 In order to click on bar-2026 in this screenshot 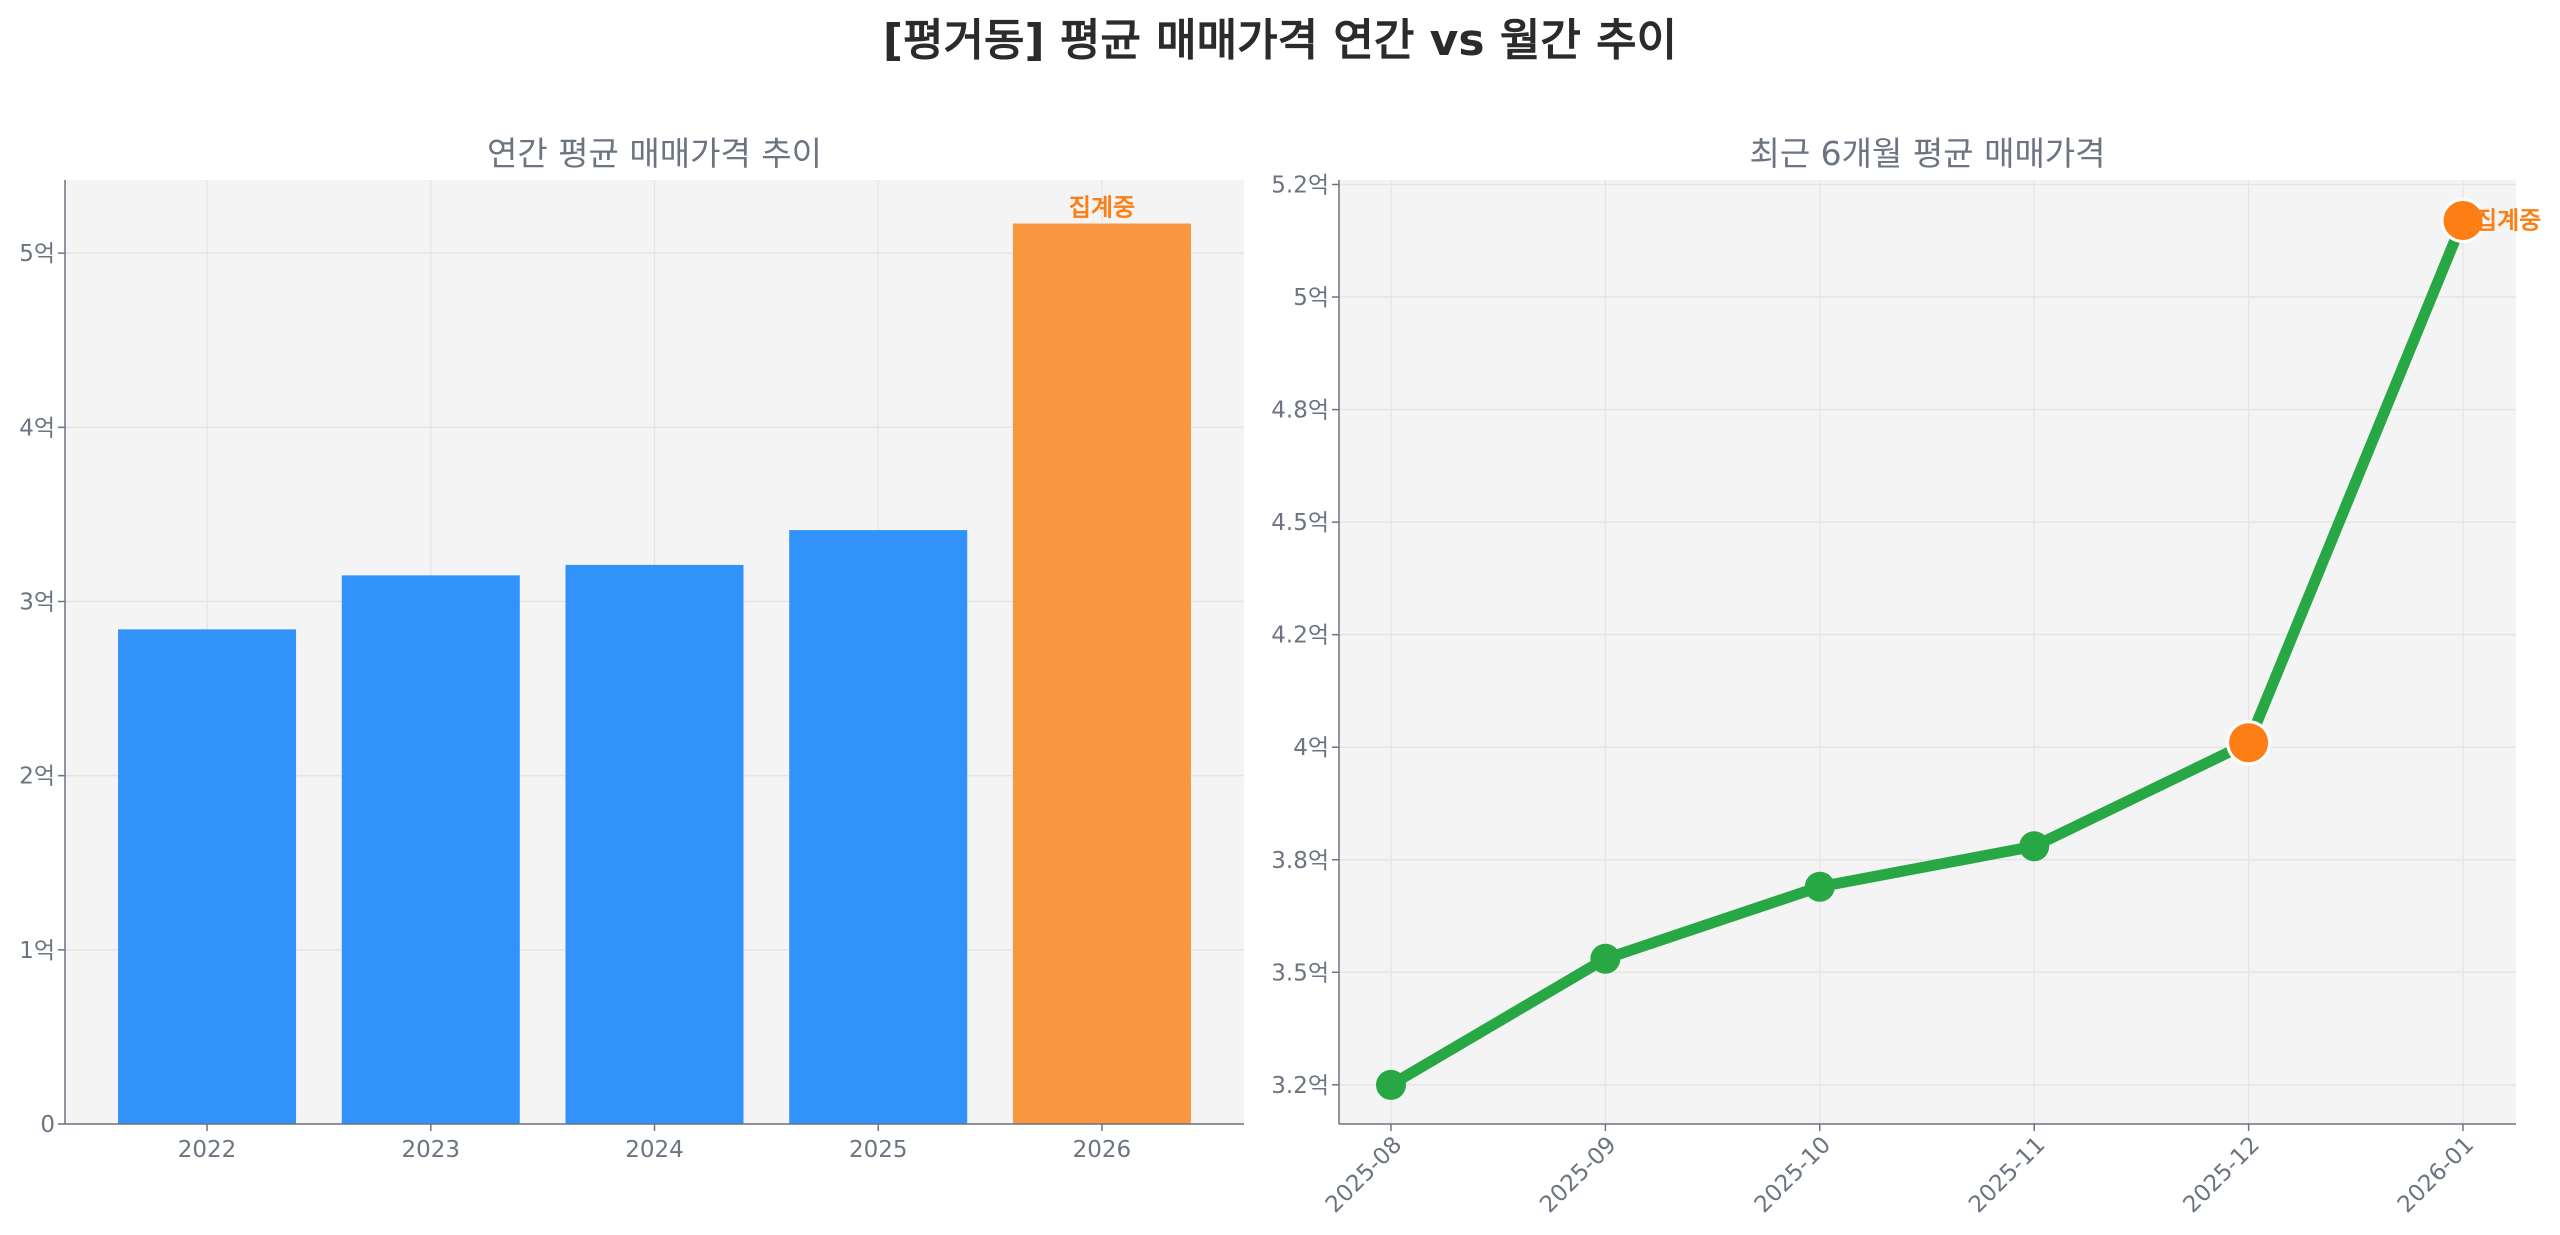, I will do `click(1101, 674)`.